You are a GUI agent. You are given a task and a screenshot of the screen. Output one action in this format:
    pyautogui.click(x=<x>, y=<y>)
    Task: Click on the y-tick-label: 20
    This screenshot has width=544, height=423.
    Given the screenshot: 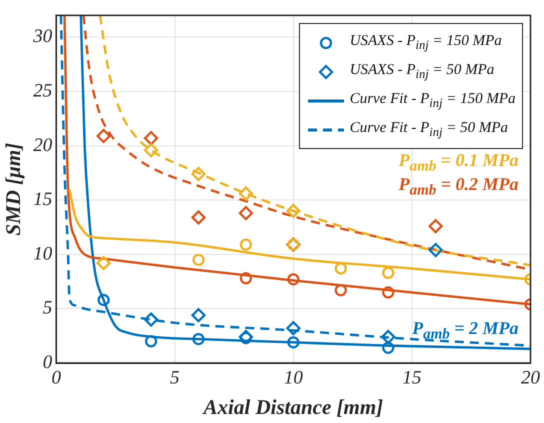 What is the action you would take?
    pyautogui.click(x=43, y=145)
    